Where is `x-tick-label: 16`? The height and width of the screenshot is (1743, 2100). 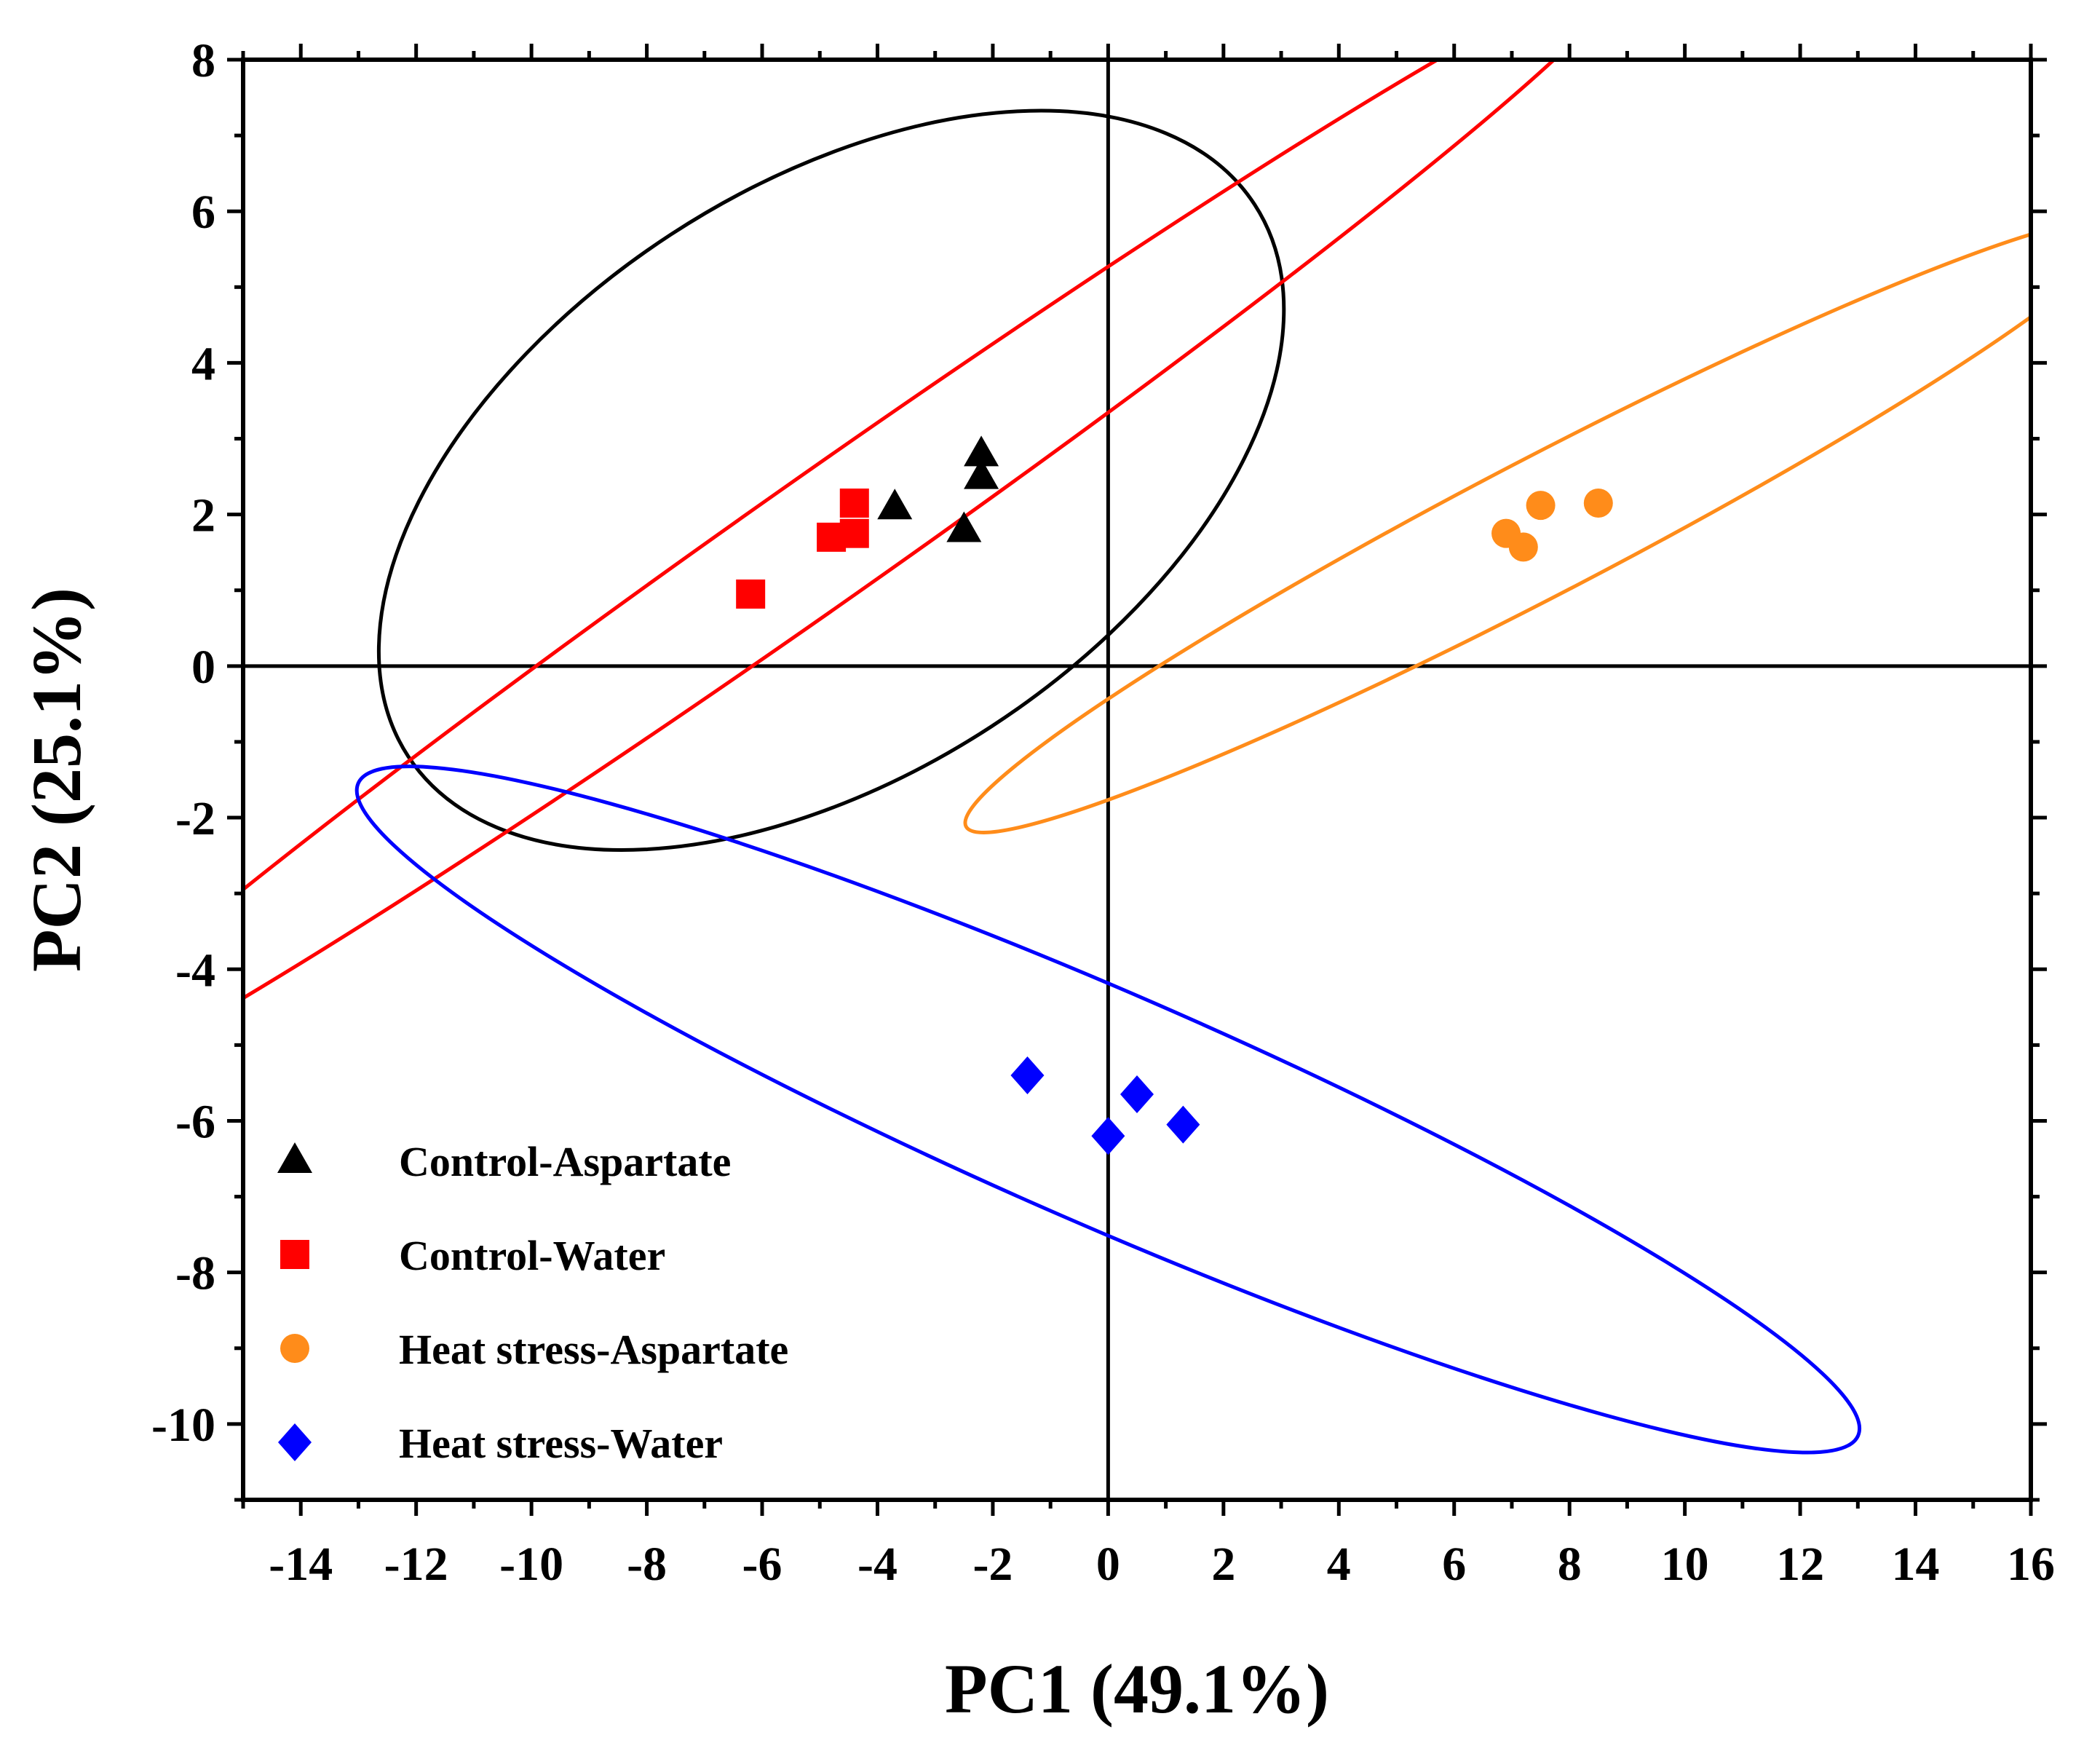
x-tick-label: 16 is located at coordinates (2031, 1564).